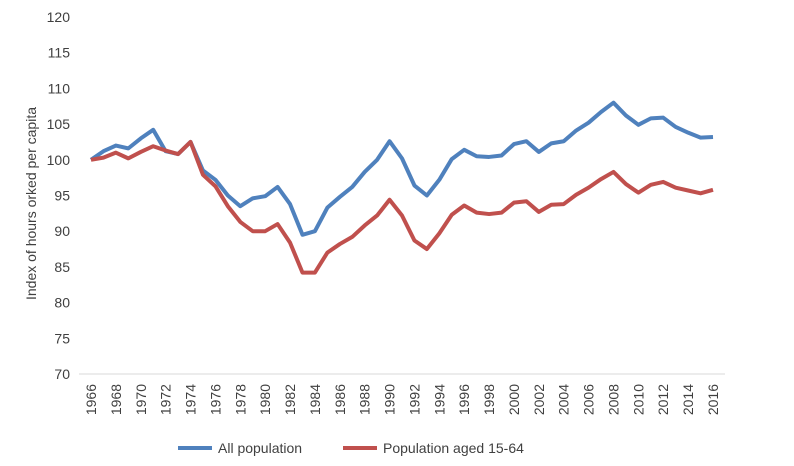  What do you see at coordinates (613, 399) in the screenshot?
I see `x-tick-label: 2008` at bounding box center [613, 399].